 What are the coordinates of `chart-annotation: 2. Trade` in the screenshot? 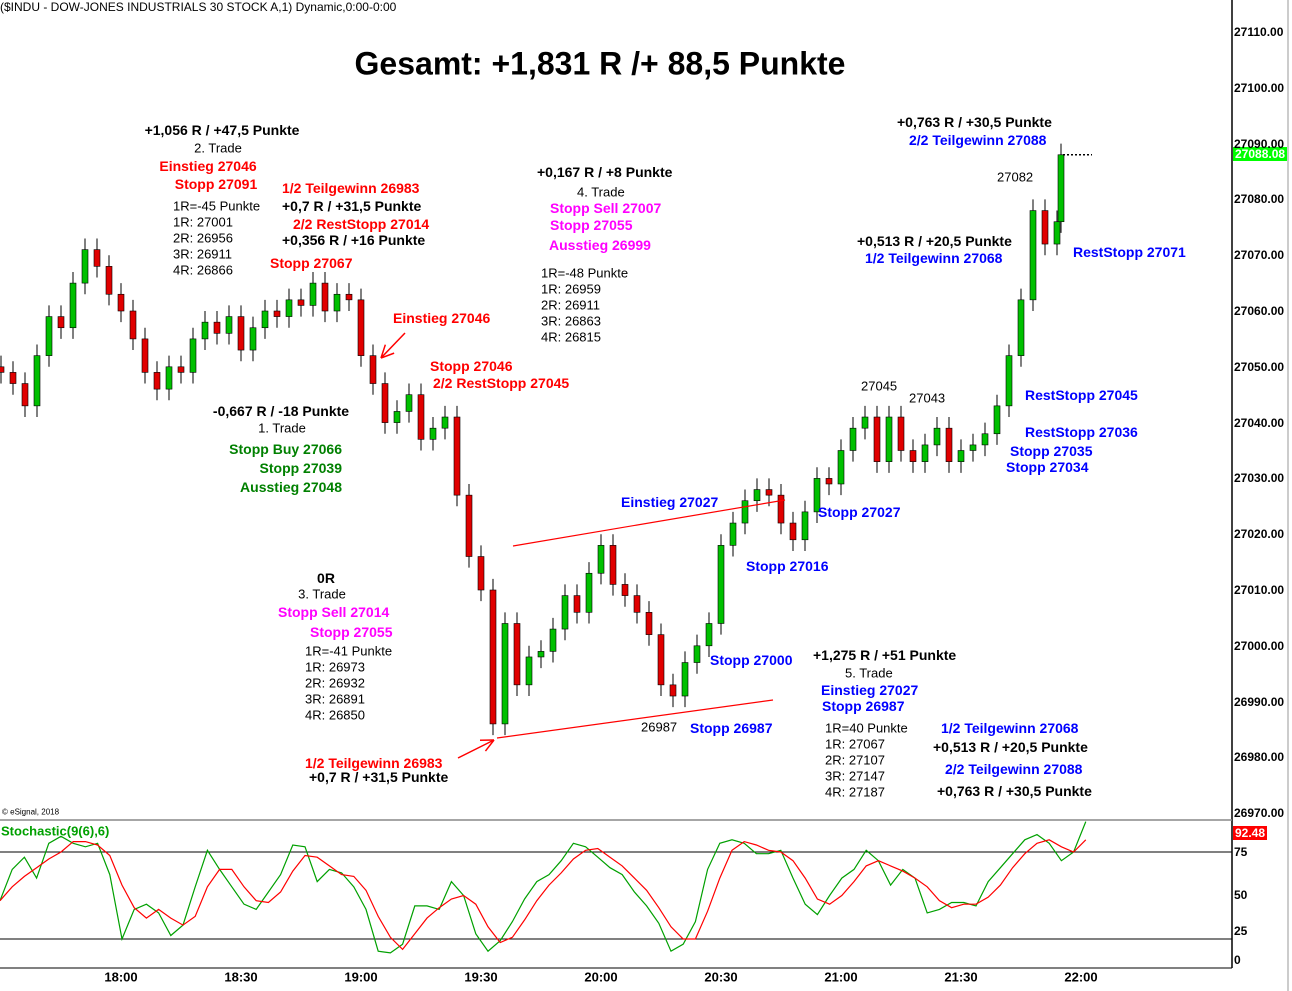 It's located at (218, 148).